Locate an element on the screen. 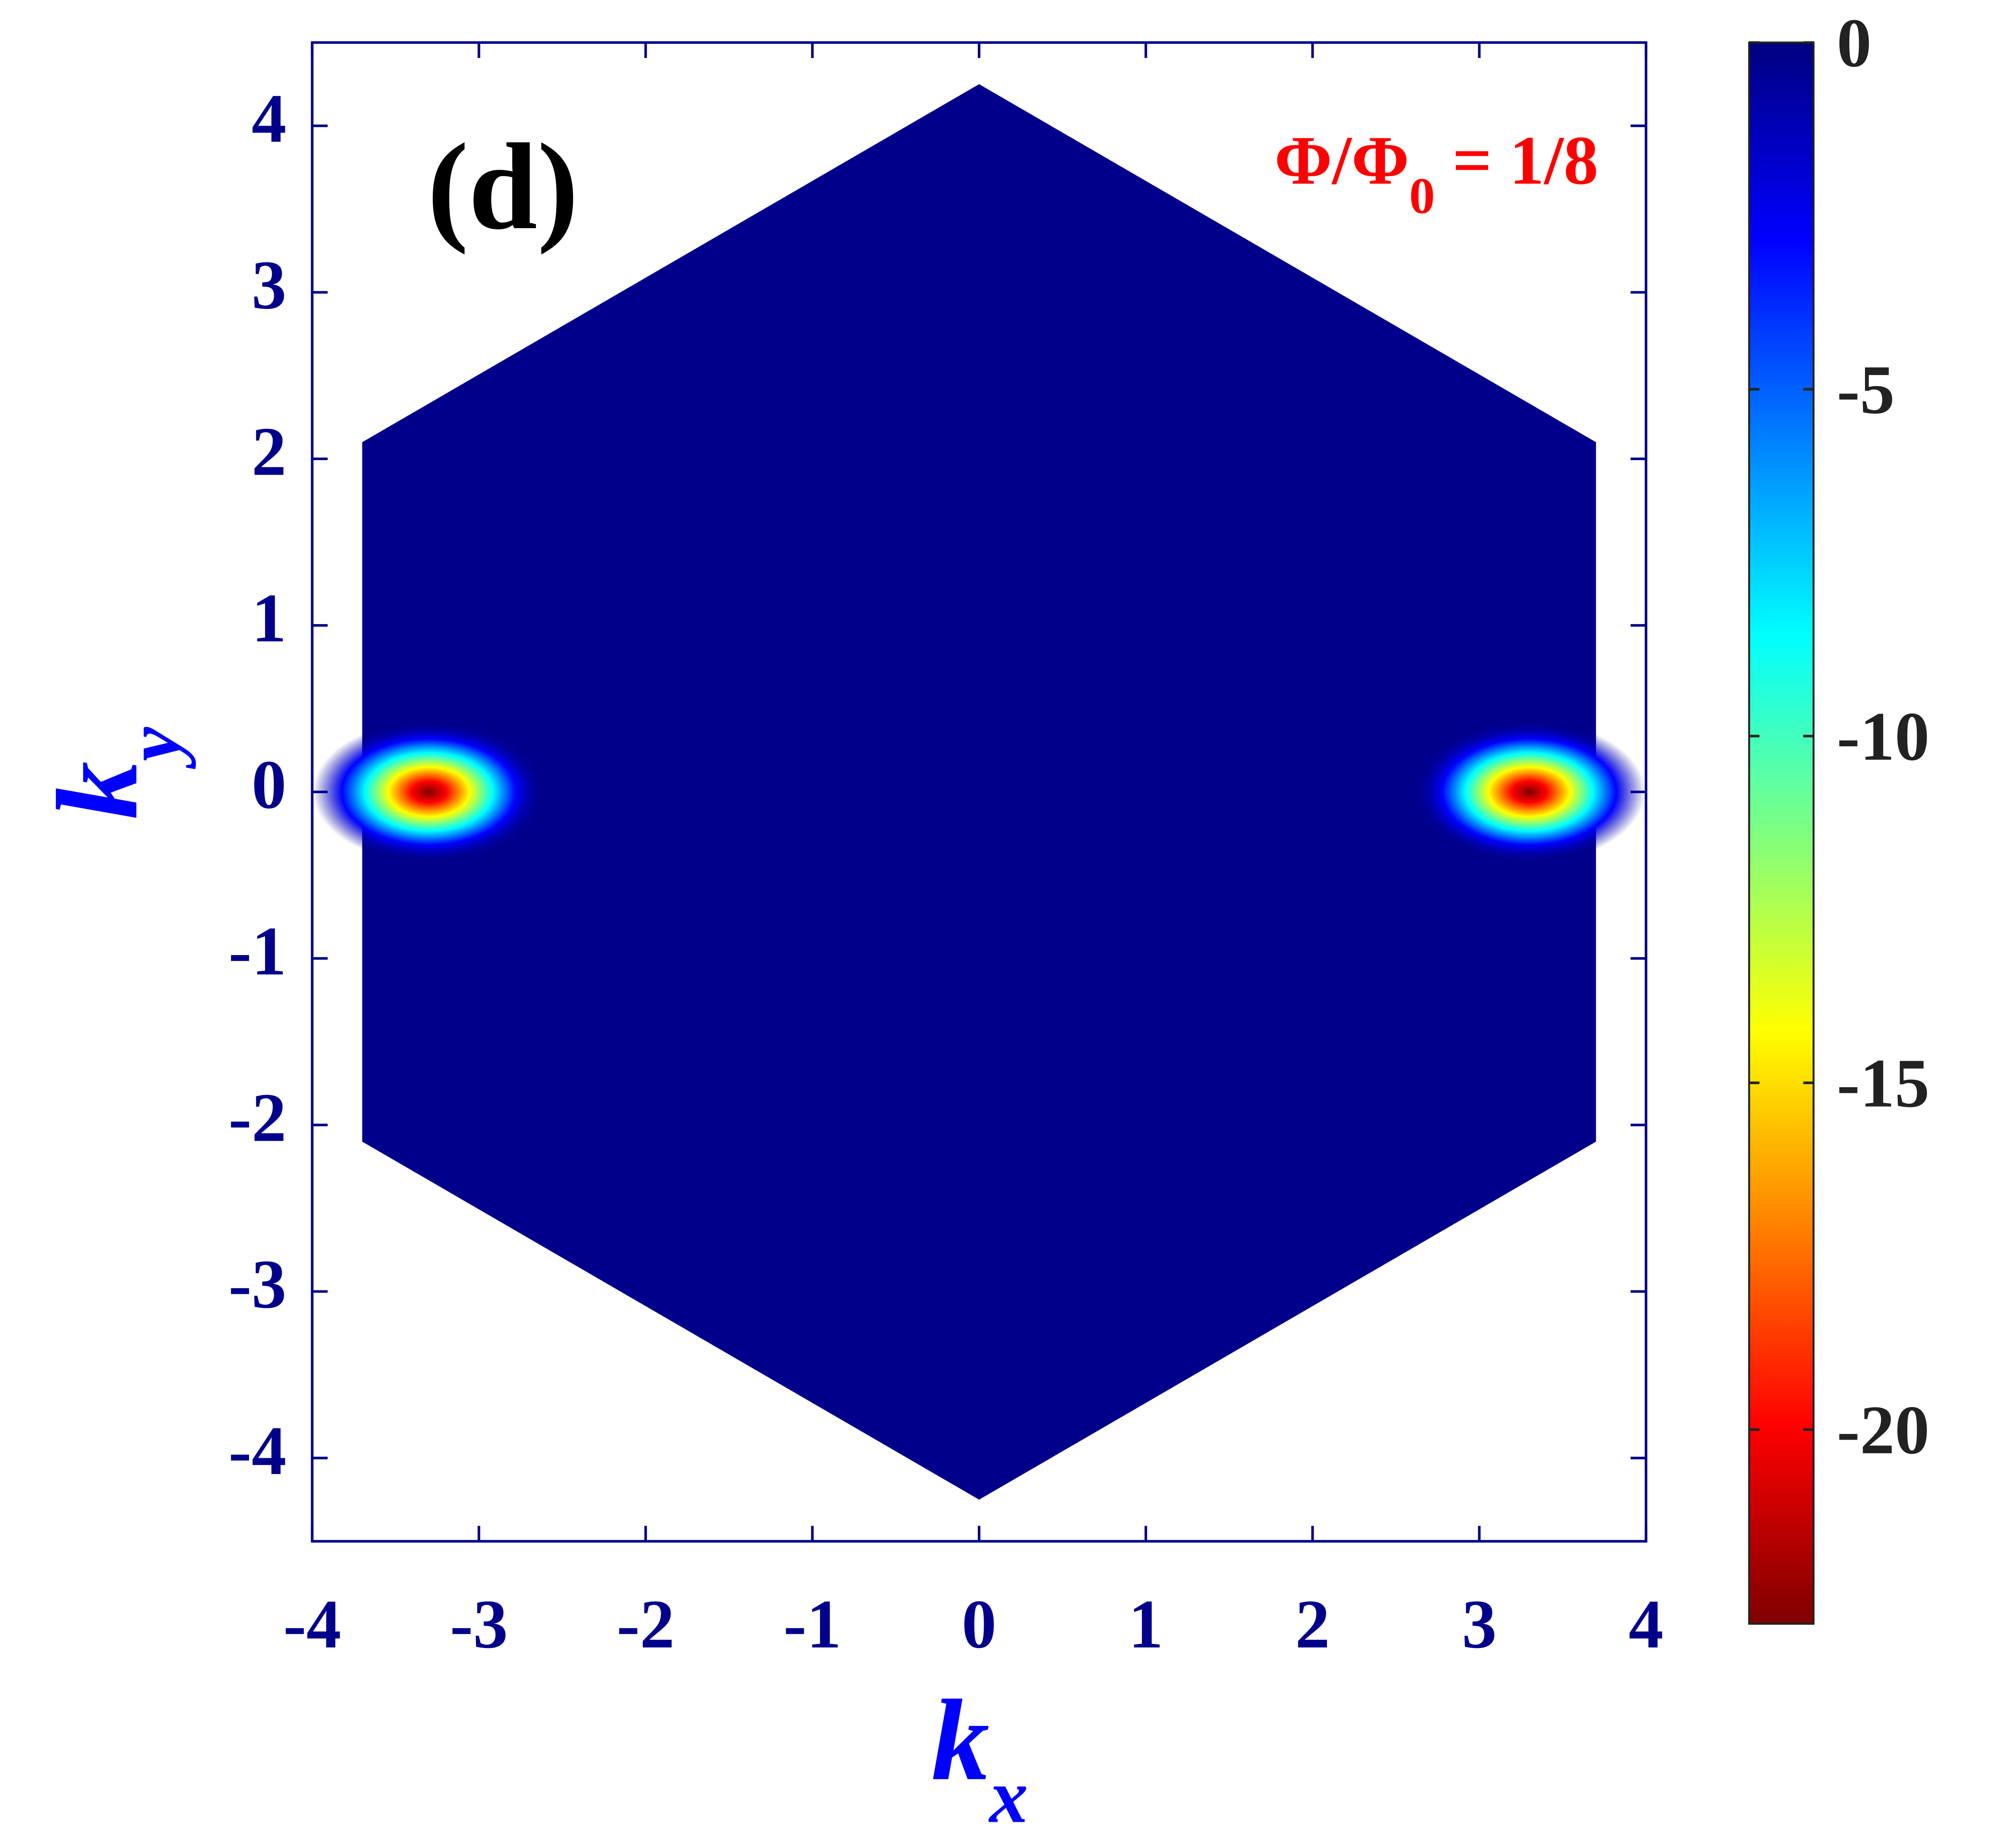  annotation: Φ/Φ0 = 1/8 is located at coordinates (1436, 173).